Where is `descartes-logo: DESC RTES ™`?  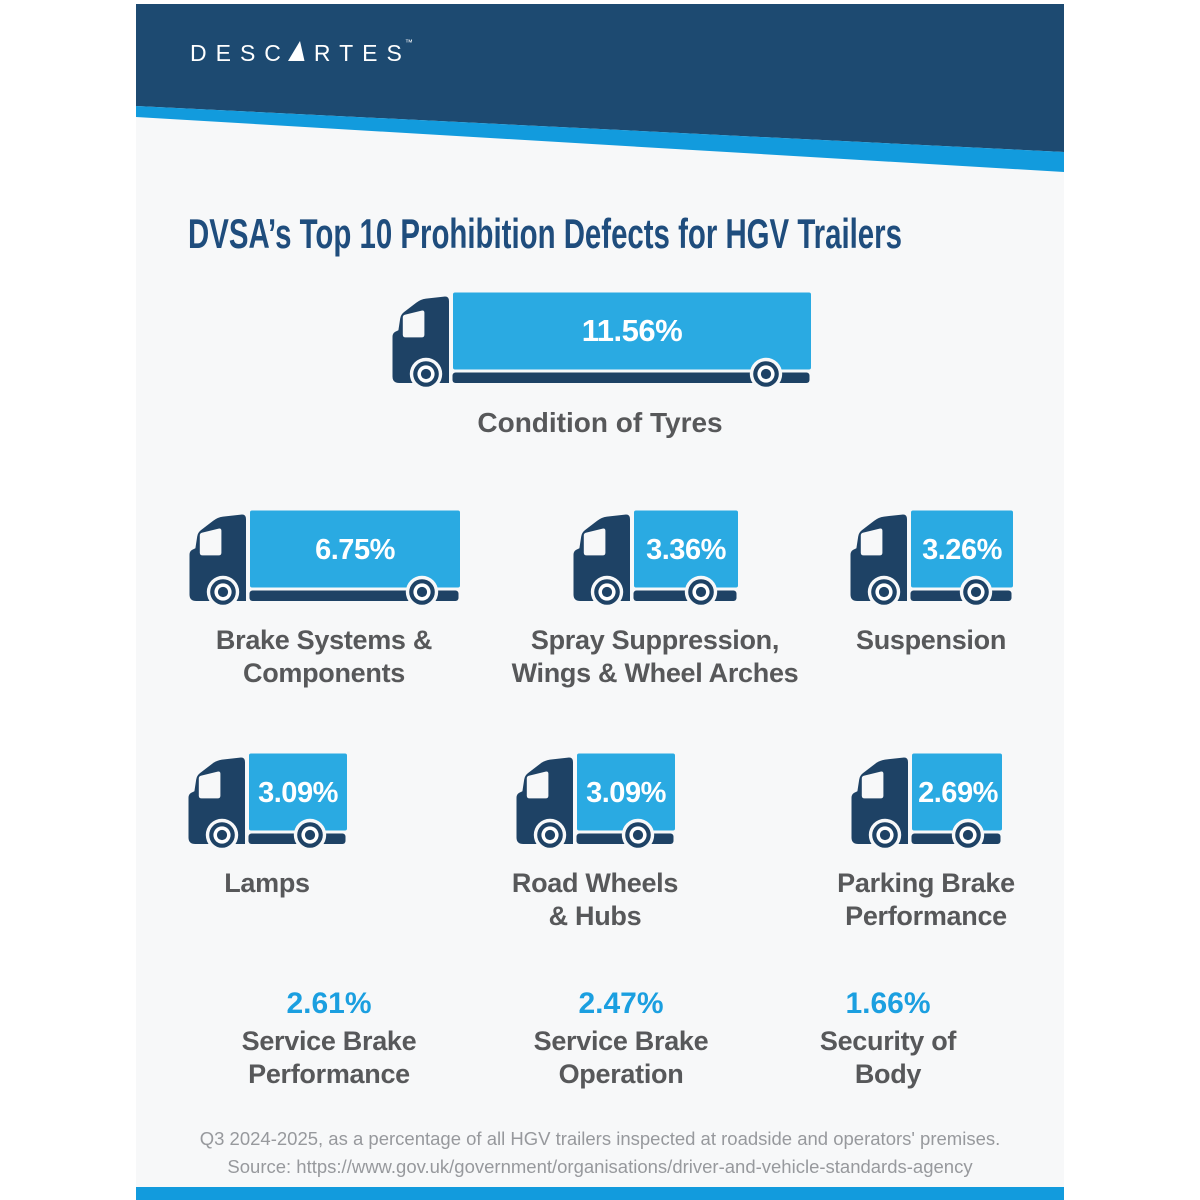
descartes-logo: DESC RTES ™ is located at coordinates (301, 52).